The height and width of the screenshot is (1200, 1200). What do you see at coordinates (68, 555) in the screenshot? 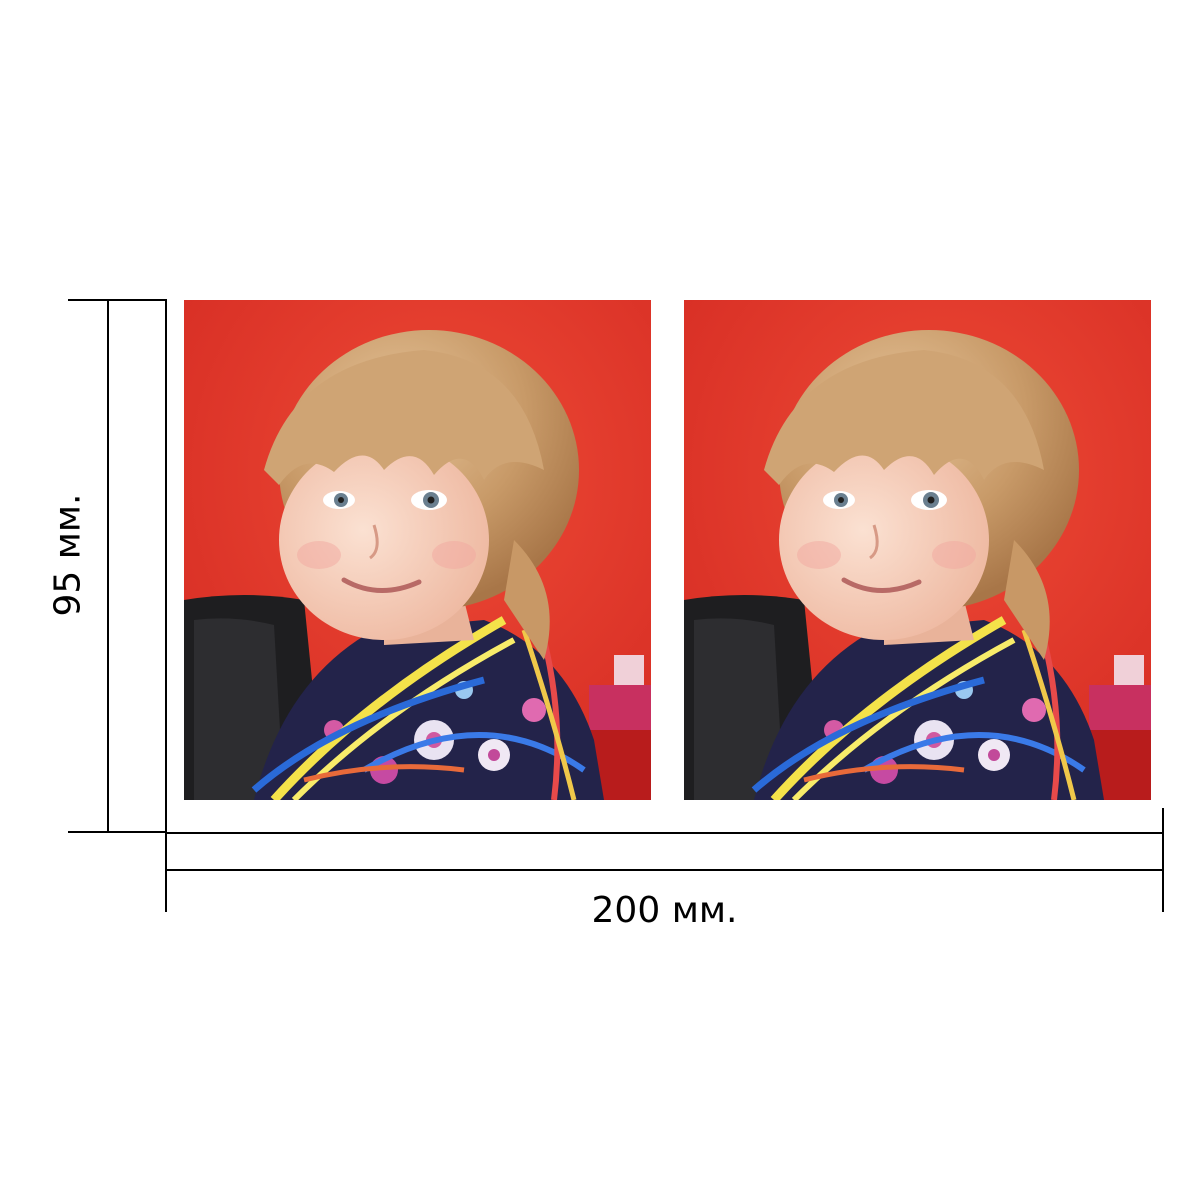
I see `height-label: 95 мм.` at bounding box center [68, 555].